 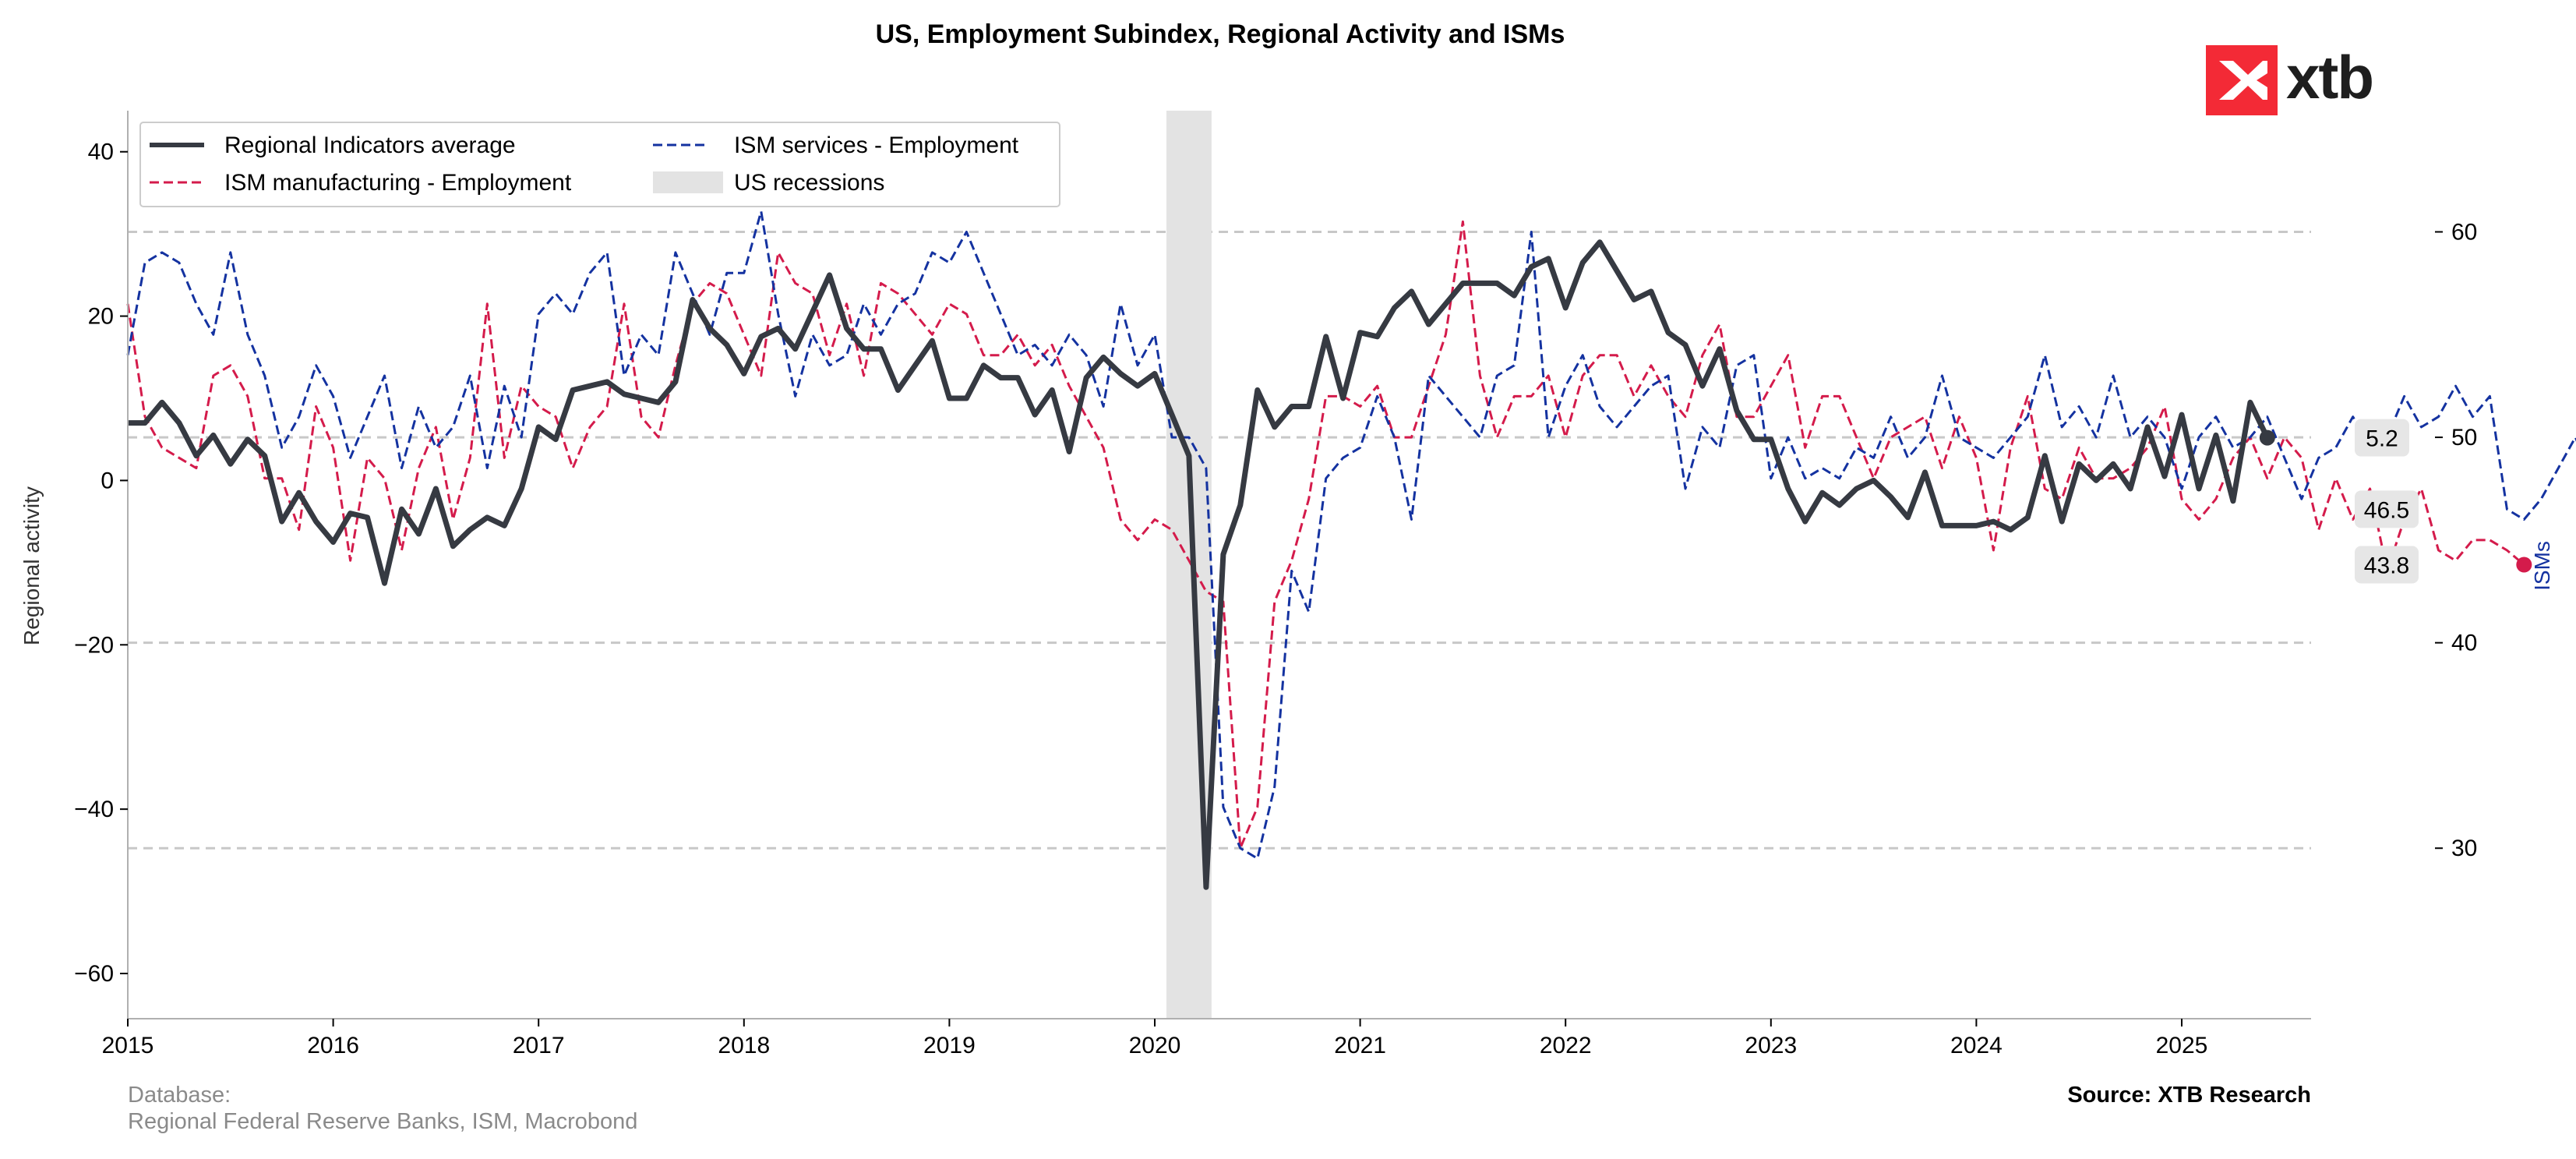 What do you see at coordinates (876, 145) in the screenshot?
I see `legend-label-ism-services: ISM services - Employment` at bounding box center [876, 145].